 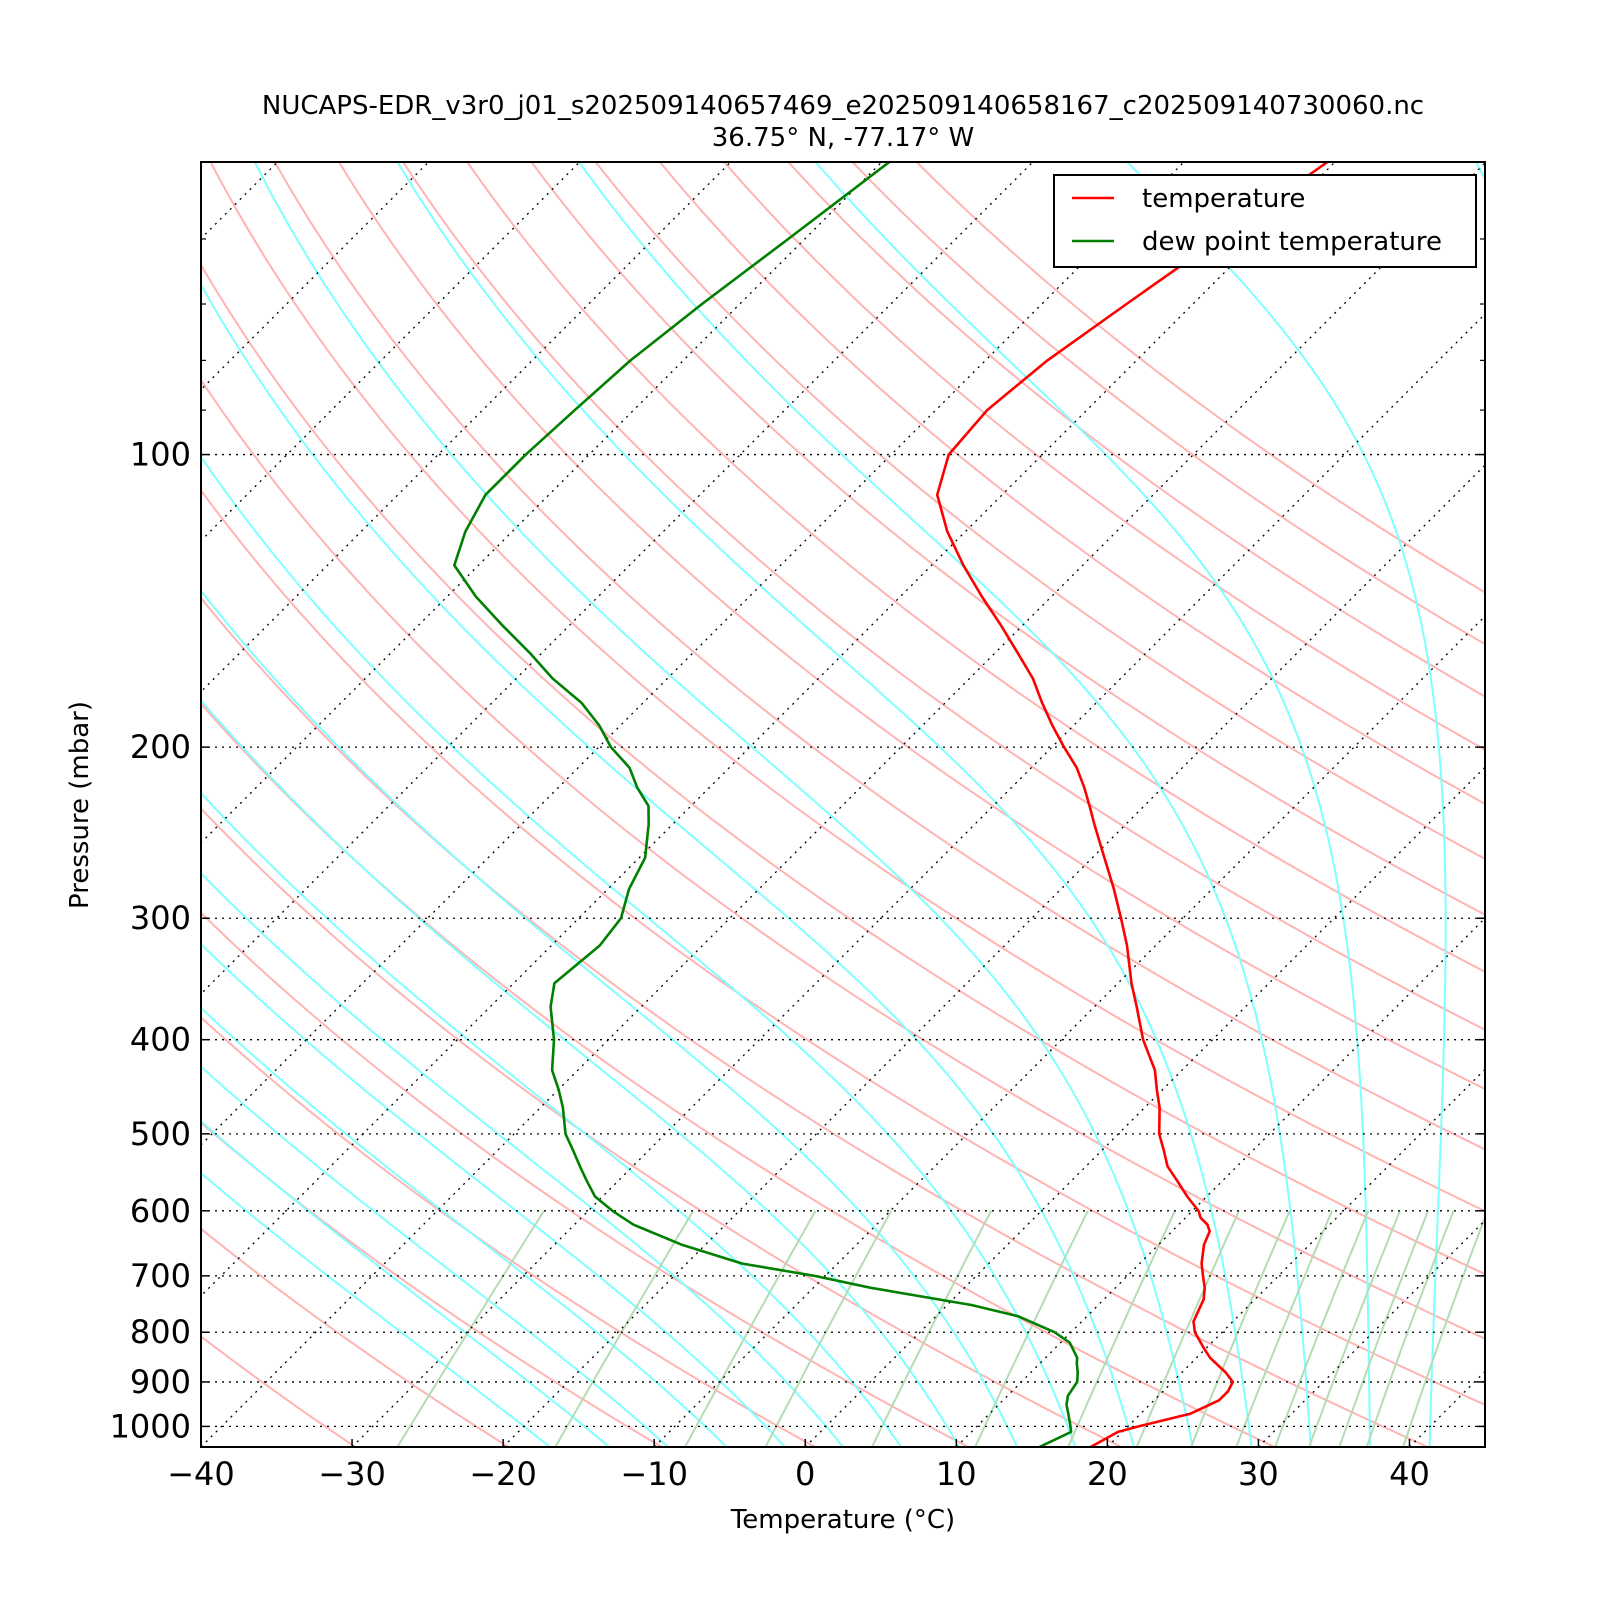 I want to click on y-tick-label: 800, so click(x=160, y=1332).